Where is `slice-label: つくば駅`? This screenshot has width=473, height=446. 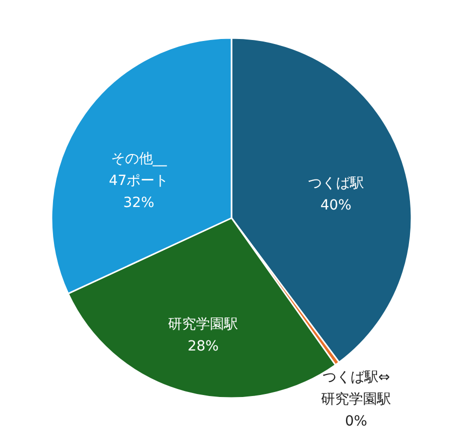 slice-label: つくば駅 is located at coordinates (336, 183).